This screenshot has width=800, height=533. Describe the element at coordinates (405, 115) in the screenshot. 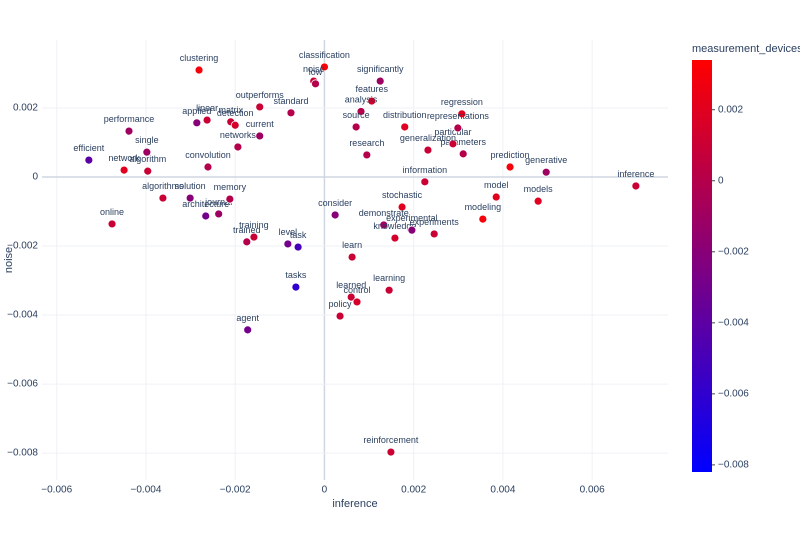

I see `point-label: distribution` at that location.